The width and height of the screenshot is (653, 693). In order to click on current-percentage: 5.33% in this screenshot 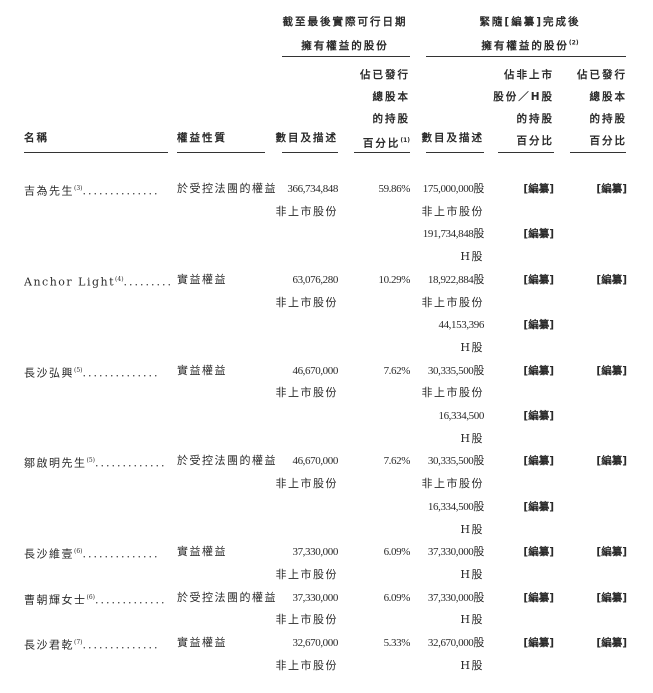, I will do `click(397, 643)`.